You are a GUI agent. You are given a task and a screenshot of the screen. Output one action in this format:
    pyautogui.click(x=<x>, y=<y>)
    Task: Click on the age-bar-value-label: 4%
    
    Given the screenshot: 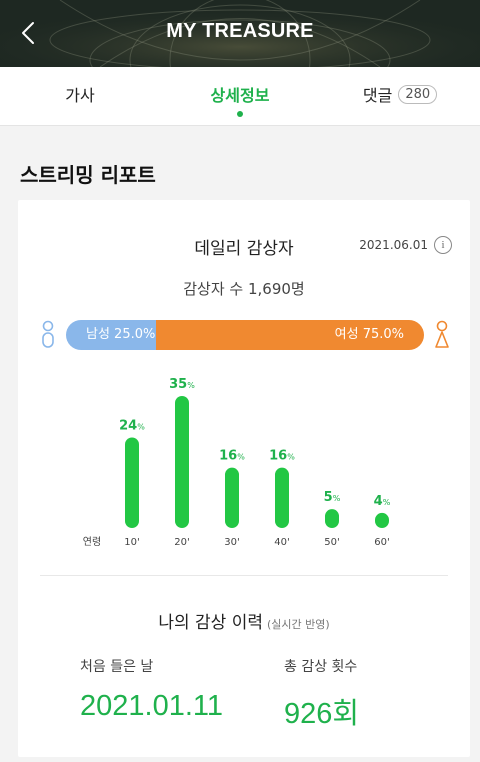 What is the action you would take?
    pyautogui.click(x=382, y=501)
    